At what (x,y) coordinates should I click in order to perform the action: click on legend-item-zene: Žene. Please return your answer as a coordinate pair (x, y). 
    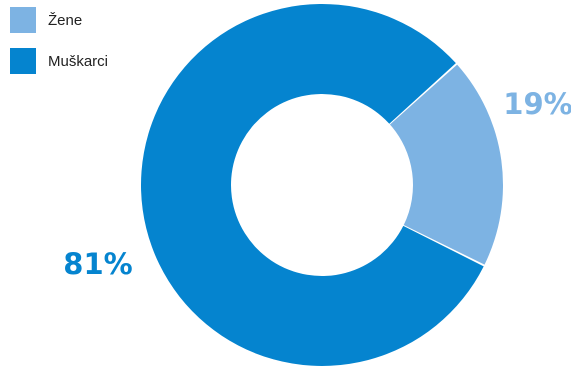
    Looking at the image, I should click on (59, 20).